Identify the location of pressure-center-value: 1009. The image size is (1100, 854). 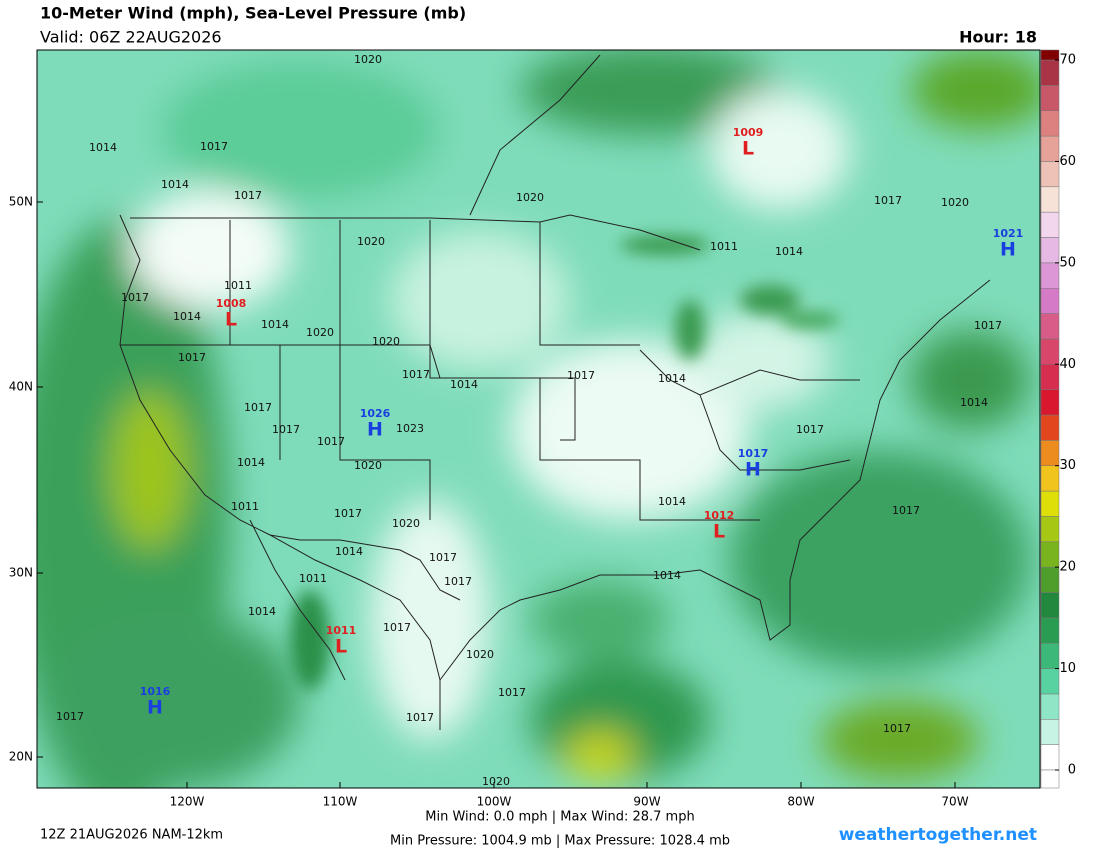
(748, 132).